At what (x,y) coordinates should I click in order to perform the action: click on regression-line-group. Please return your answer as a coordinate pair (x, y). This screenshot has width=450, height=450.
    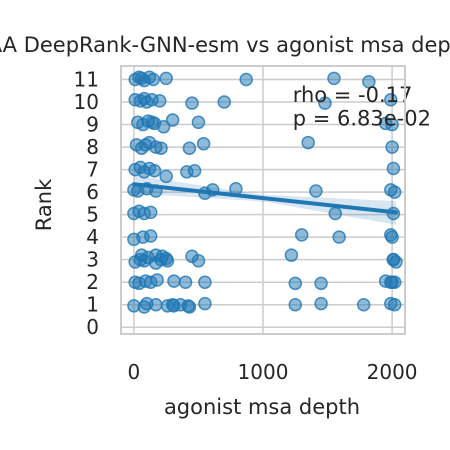
    Looking at the image, I should click on (264, 198).